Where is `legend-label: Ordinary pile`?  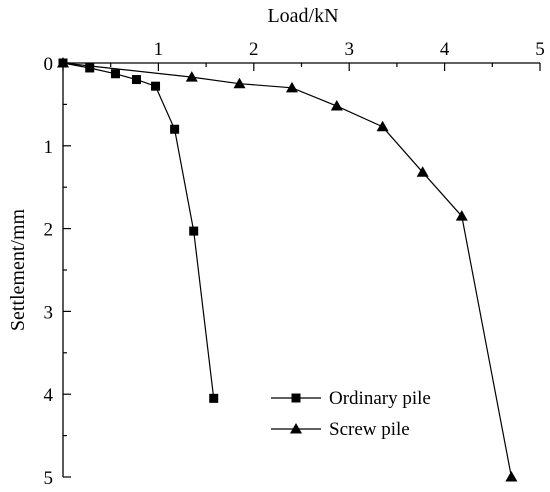
legend-label: Ordinary pile is located at coordinates (380, 398).